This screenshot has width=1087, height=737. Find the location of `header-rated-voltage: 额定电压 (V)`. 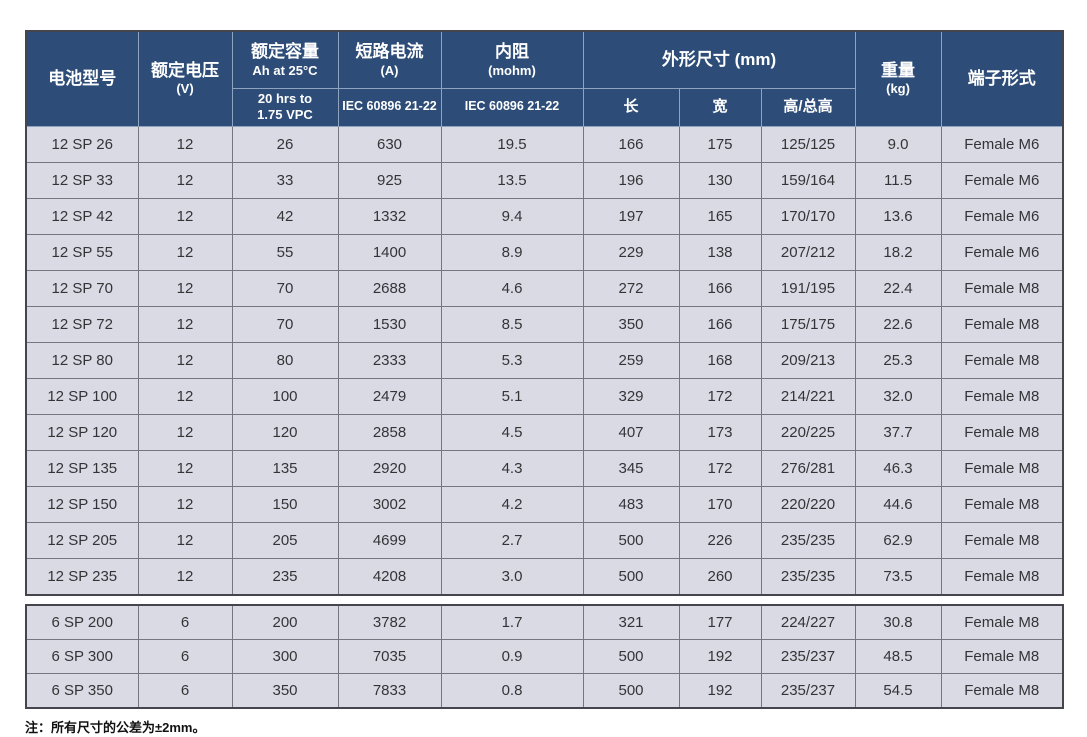

header-rated-voltage: 额定电压 (V) is located at coordinates (185, 78).